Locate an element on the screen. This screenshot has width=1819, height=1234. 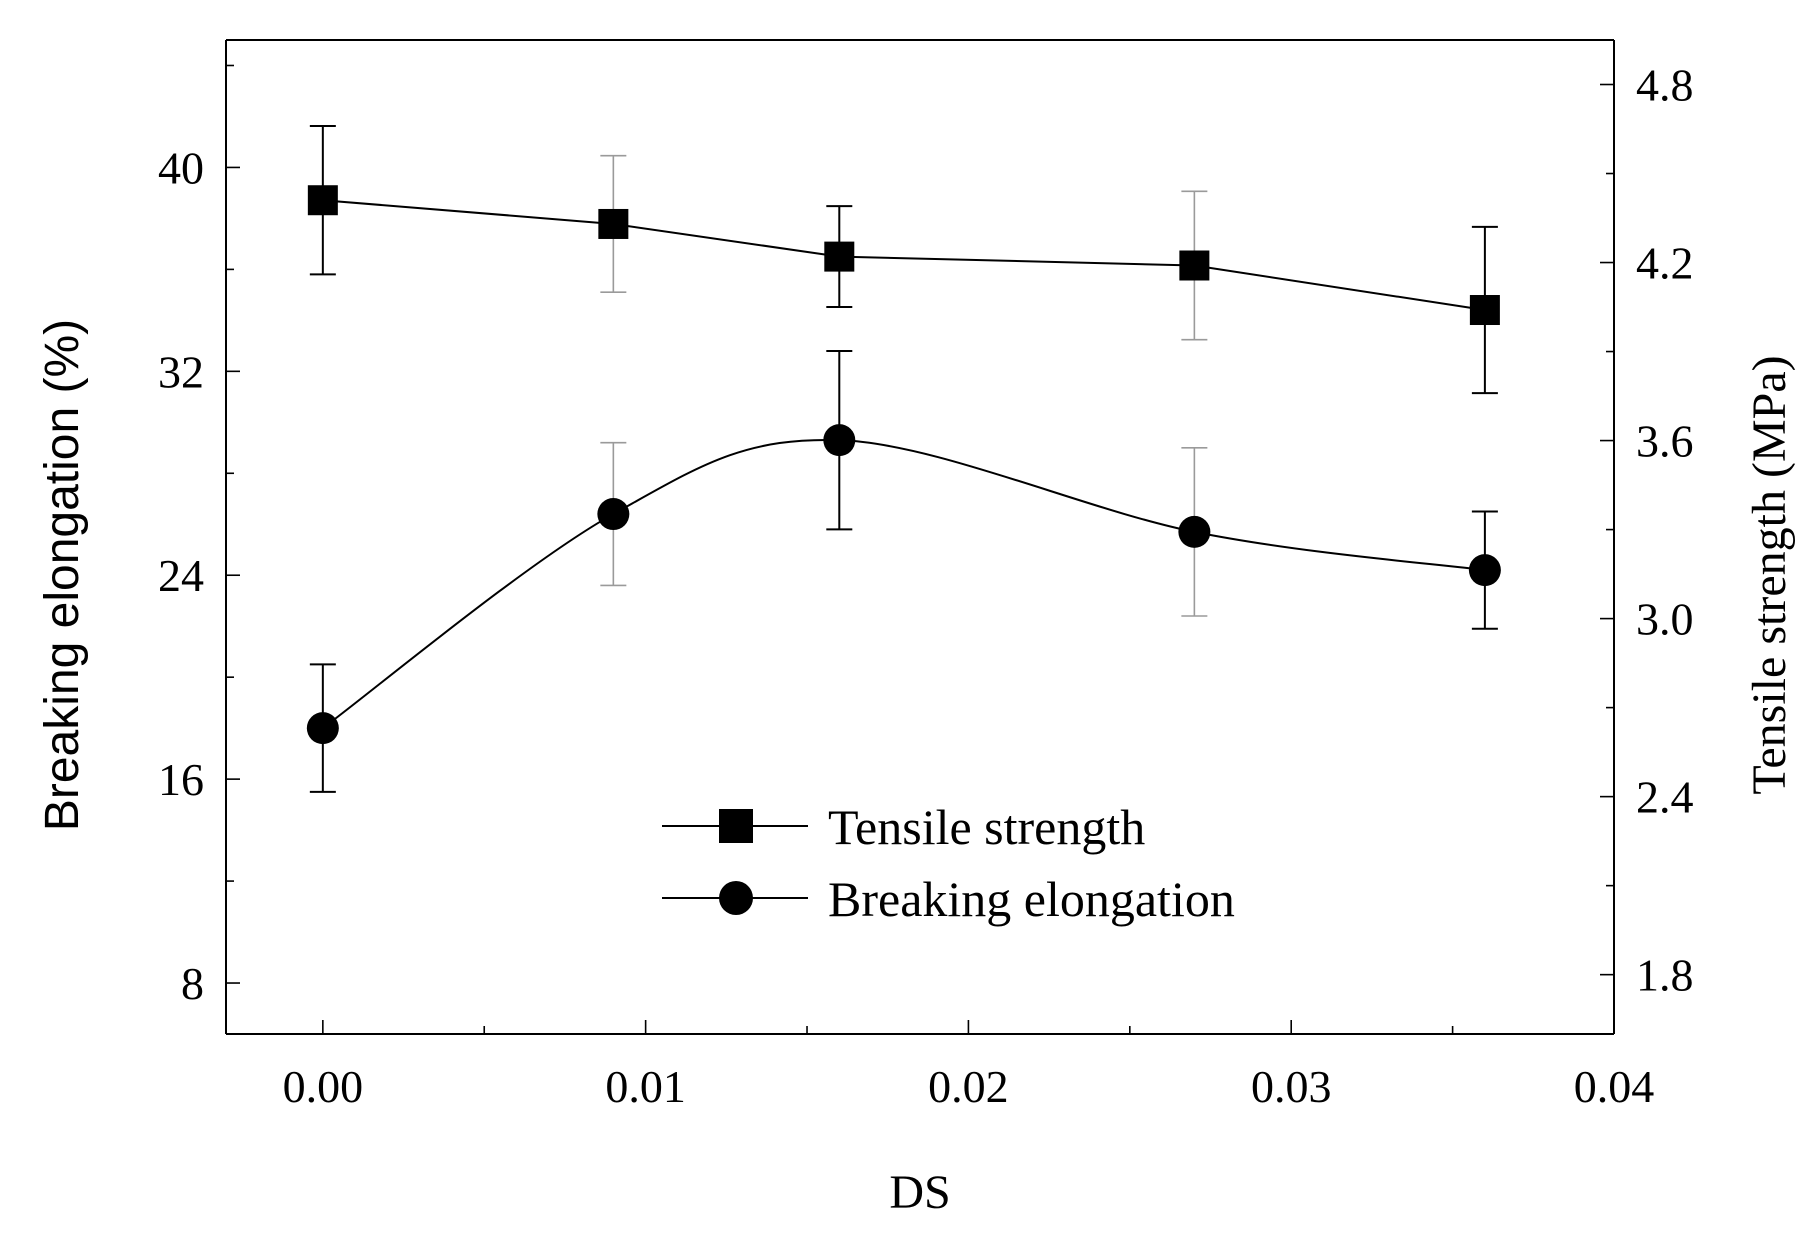
right-tick-label: 1.8 is located at coordinates (1665, 975).